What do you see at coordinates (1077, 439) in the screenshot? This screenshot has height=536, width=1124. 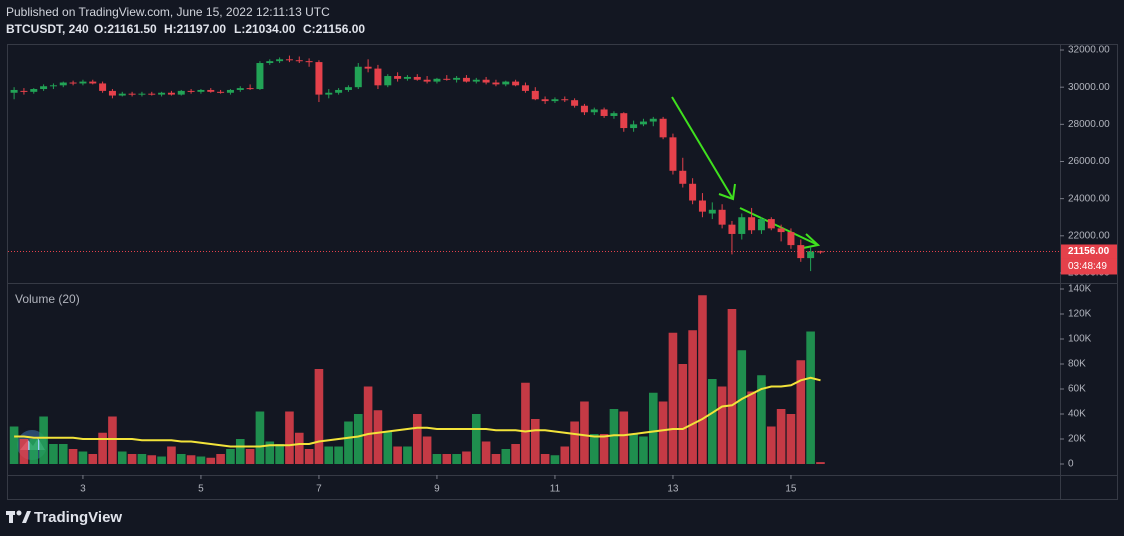 I see `y2-tick-label: 20K` at bounding box center [1077, 439].